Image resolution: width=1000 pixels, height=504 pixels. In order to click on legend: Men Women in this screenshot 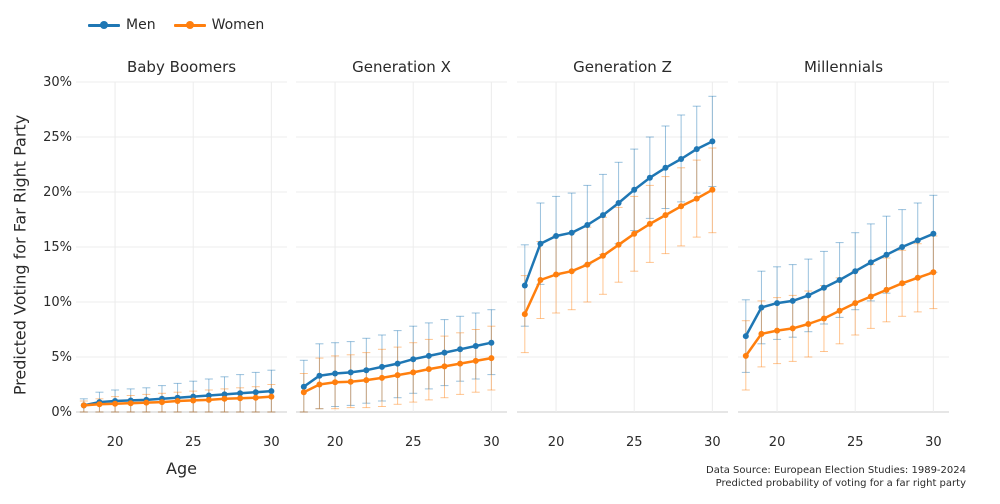, I will do `click(176, 25)`.